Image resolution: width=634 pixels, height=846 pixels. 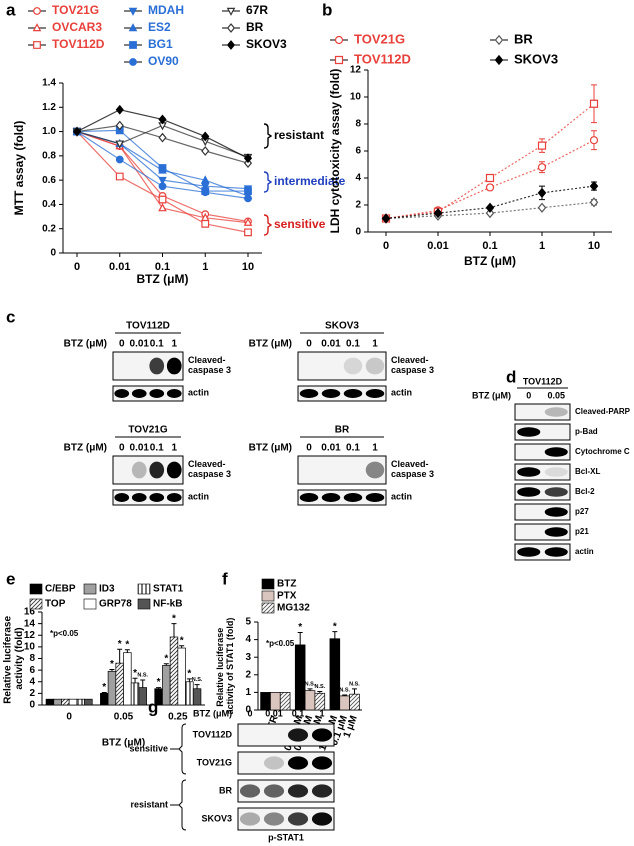 What do you see at coordinates (353, 344) in the screenshot?
I see `lane-label: 0.1` at bounding box center [353, 344].